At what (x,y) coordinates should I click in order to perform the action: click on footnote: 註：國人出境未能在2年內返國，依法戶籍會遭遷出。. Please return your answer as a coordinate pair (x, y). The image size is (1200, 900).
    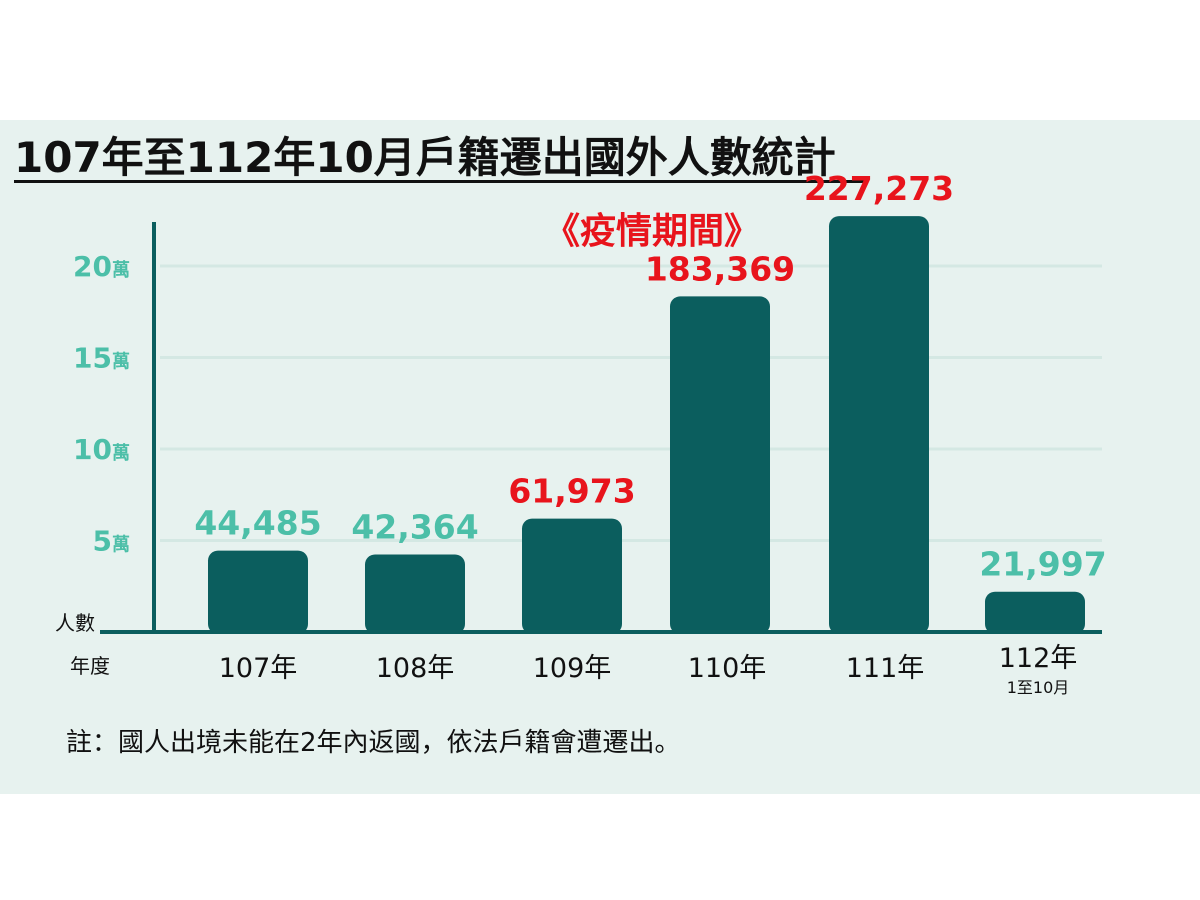
    Looking at the image, I should click on (373, 743).